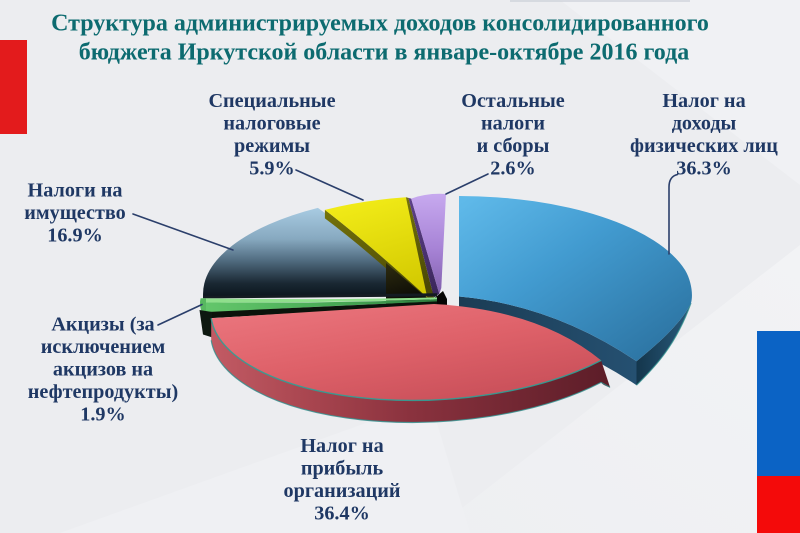 This screenshot has width=800, height=533. Describe the element at coordinates (512, 169) in the screenshot. I see `svg-text: 2.6%` at that location.